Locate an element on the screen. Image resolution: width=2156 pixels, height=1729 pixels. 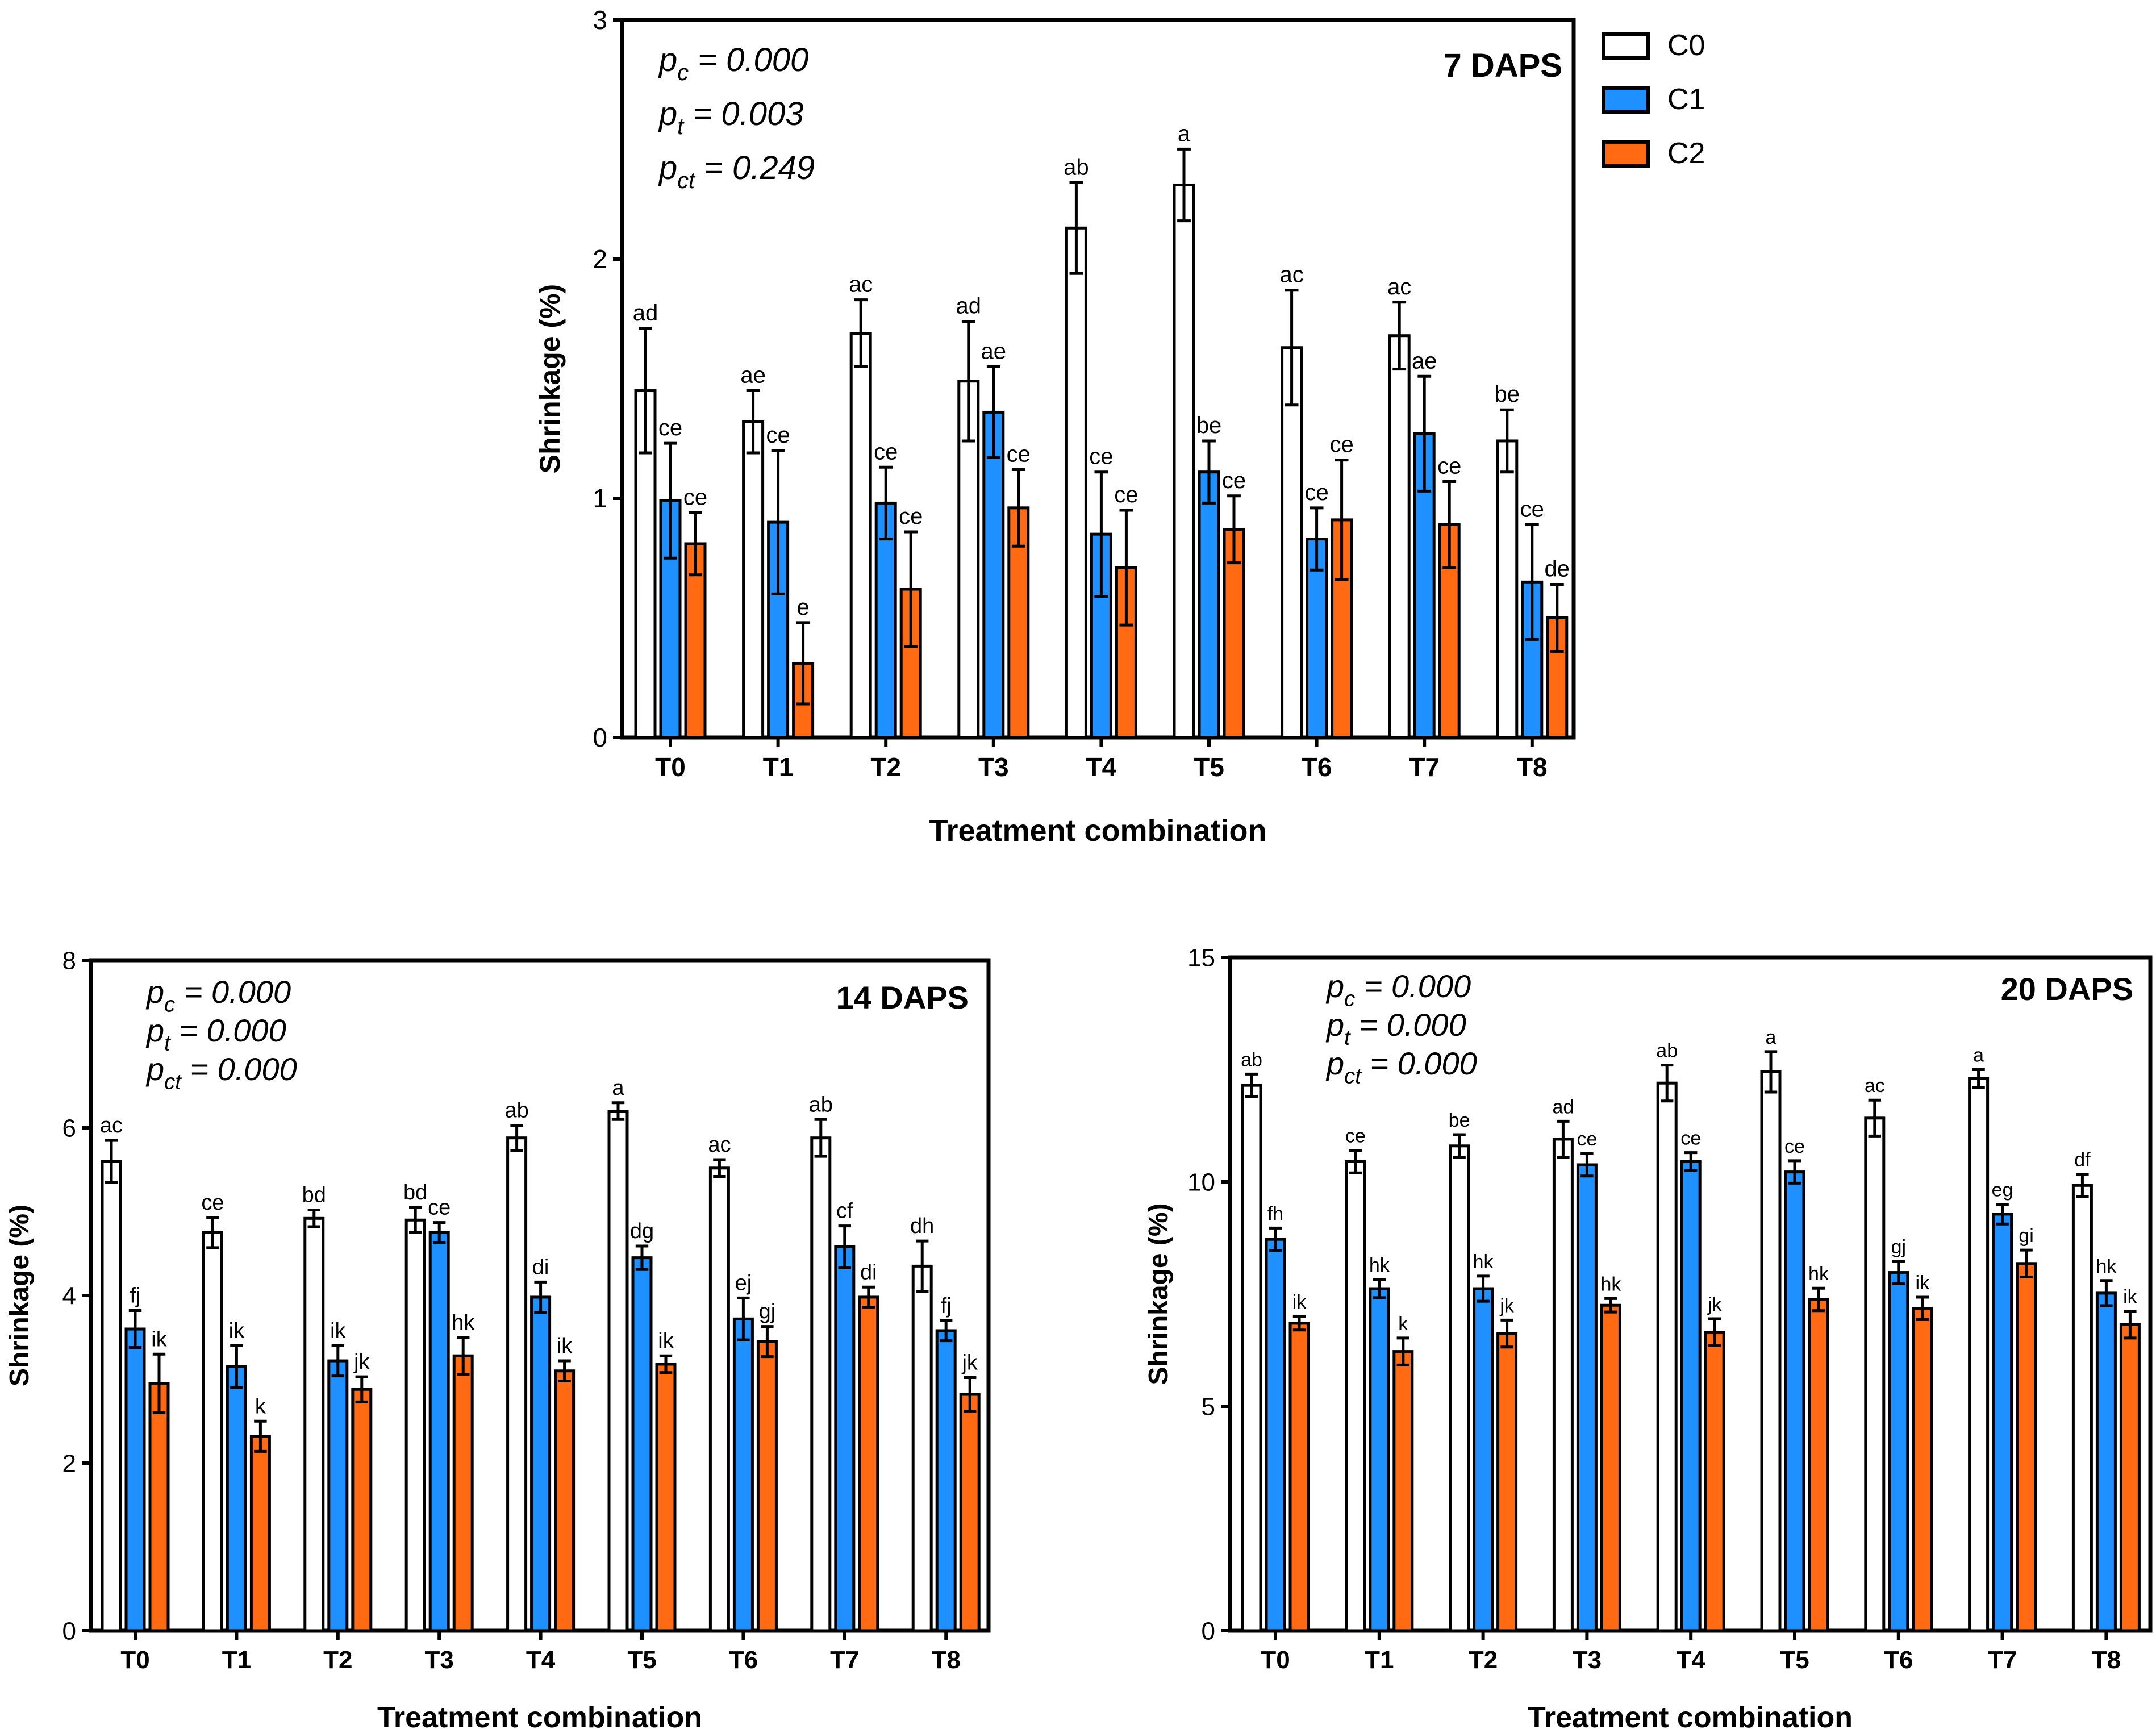
y-tick-label: 2 is located at coordinates (600, 259).